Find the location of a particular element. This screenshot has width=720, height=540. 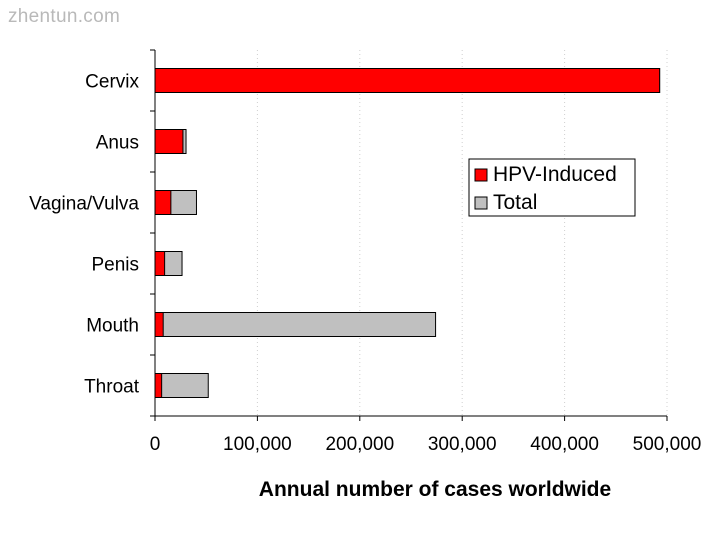

legend: HPV-Induced Total is located at coordinates (552, 187).